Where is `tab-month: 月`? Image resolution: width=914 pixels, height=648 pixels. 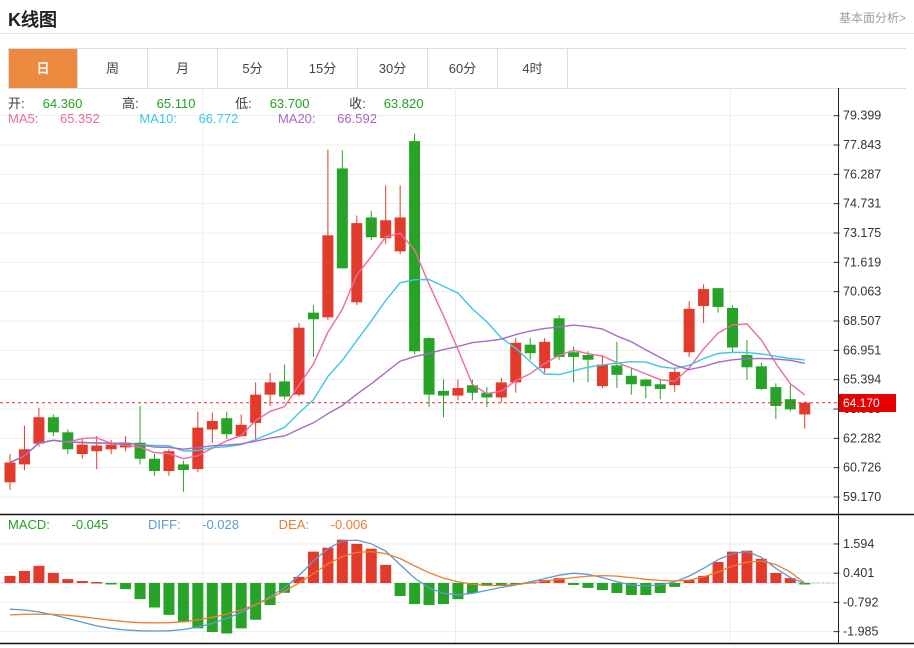 tab-month: 月 is located at coordinates (183, 68).